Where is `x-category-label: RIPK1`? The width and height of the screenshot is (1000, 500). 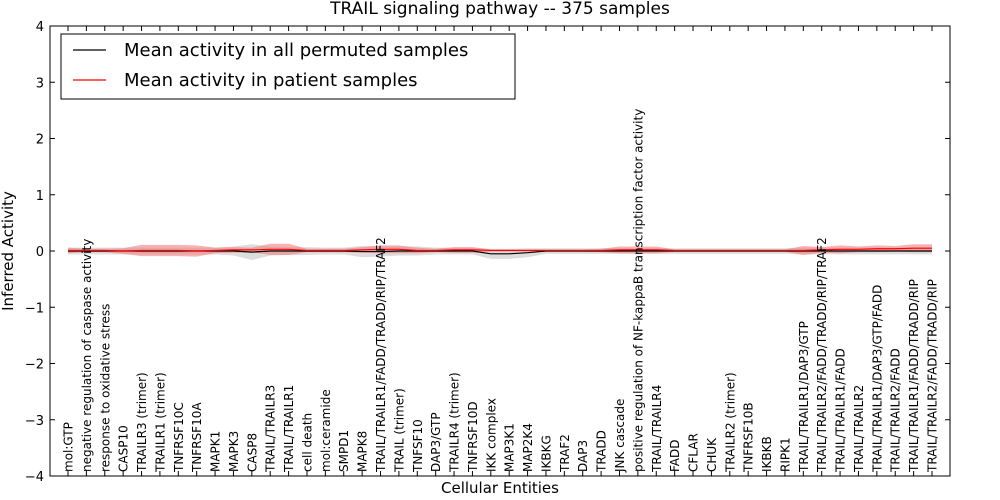
x-category-label: RIPK1 is located at coordinates (785, 454).